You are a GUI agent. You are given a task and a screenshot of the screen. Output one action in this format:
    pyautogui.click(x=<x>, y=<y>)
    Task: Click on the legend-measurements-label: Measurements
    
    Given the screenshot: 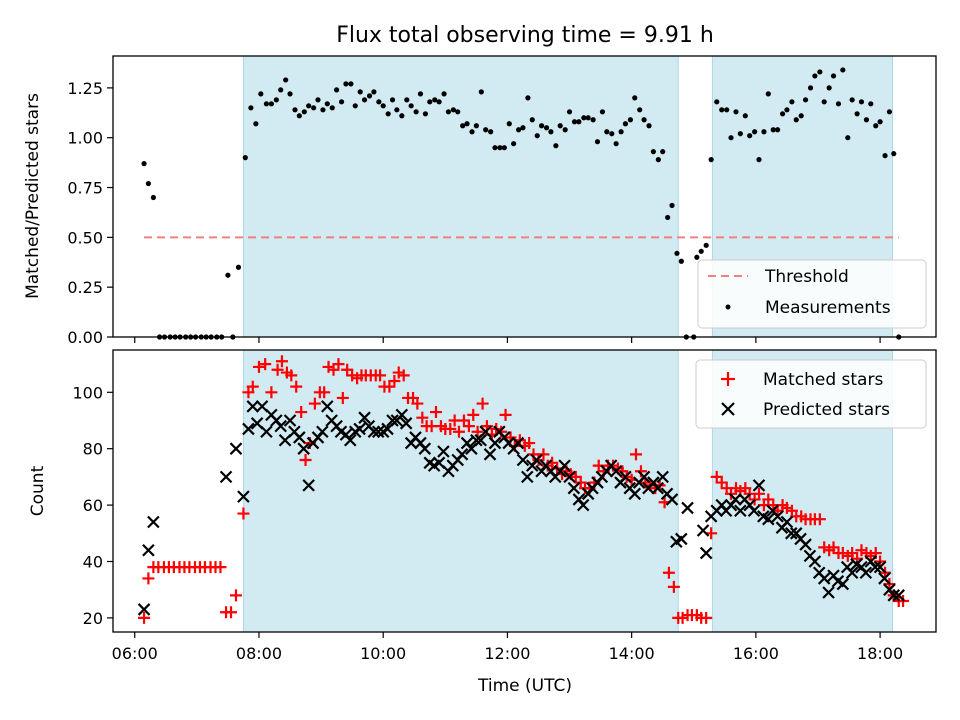 What is the action you would take?
    pyautogui.click(x=828, y=308)
    